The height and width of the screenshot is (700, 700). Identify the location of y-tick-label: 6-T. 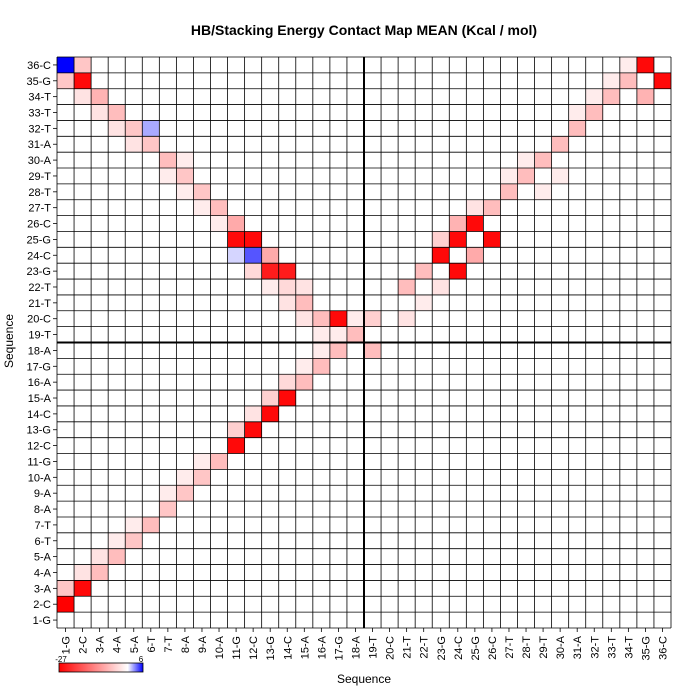
(43, 542).